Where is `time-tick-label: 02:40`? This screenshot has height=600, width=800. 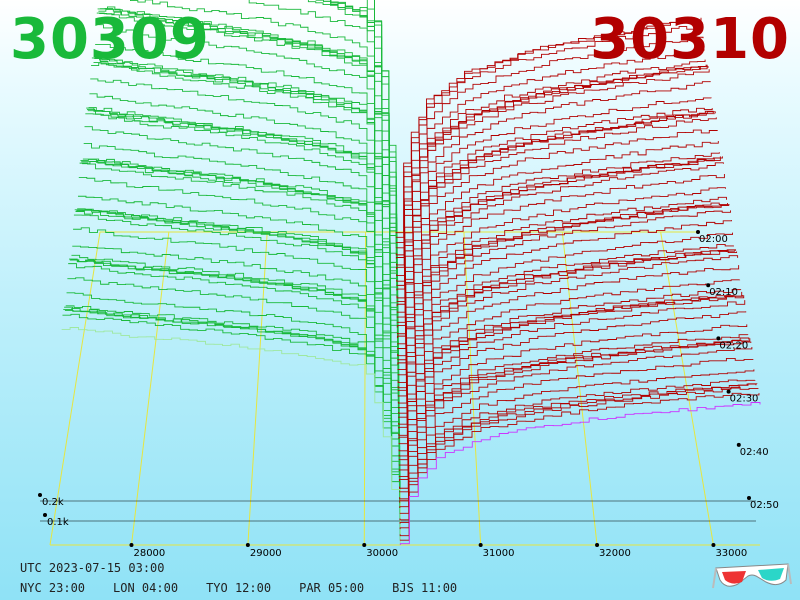 time-tick-label: 02:40 is located at coordinates (754, 452).